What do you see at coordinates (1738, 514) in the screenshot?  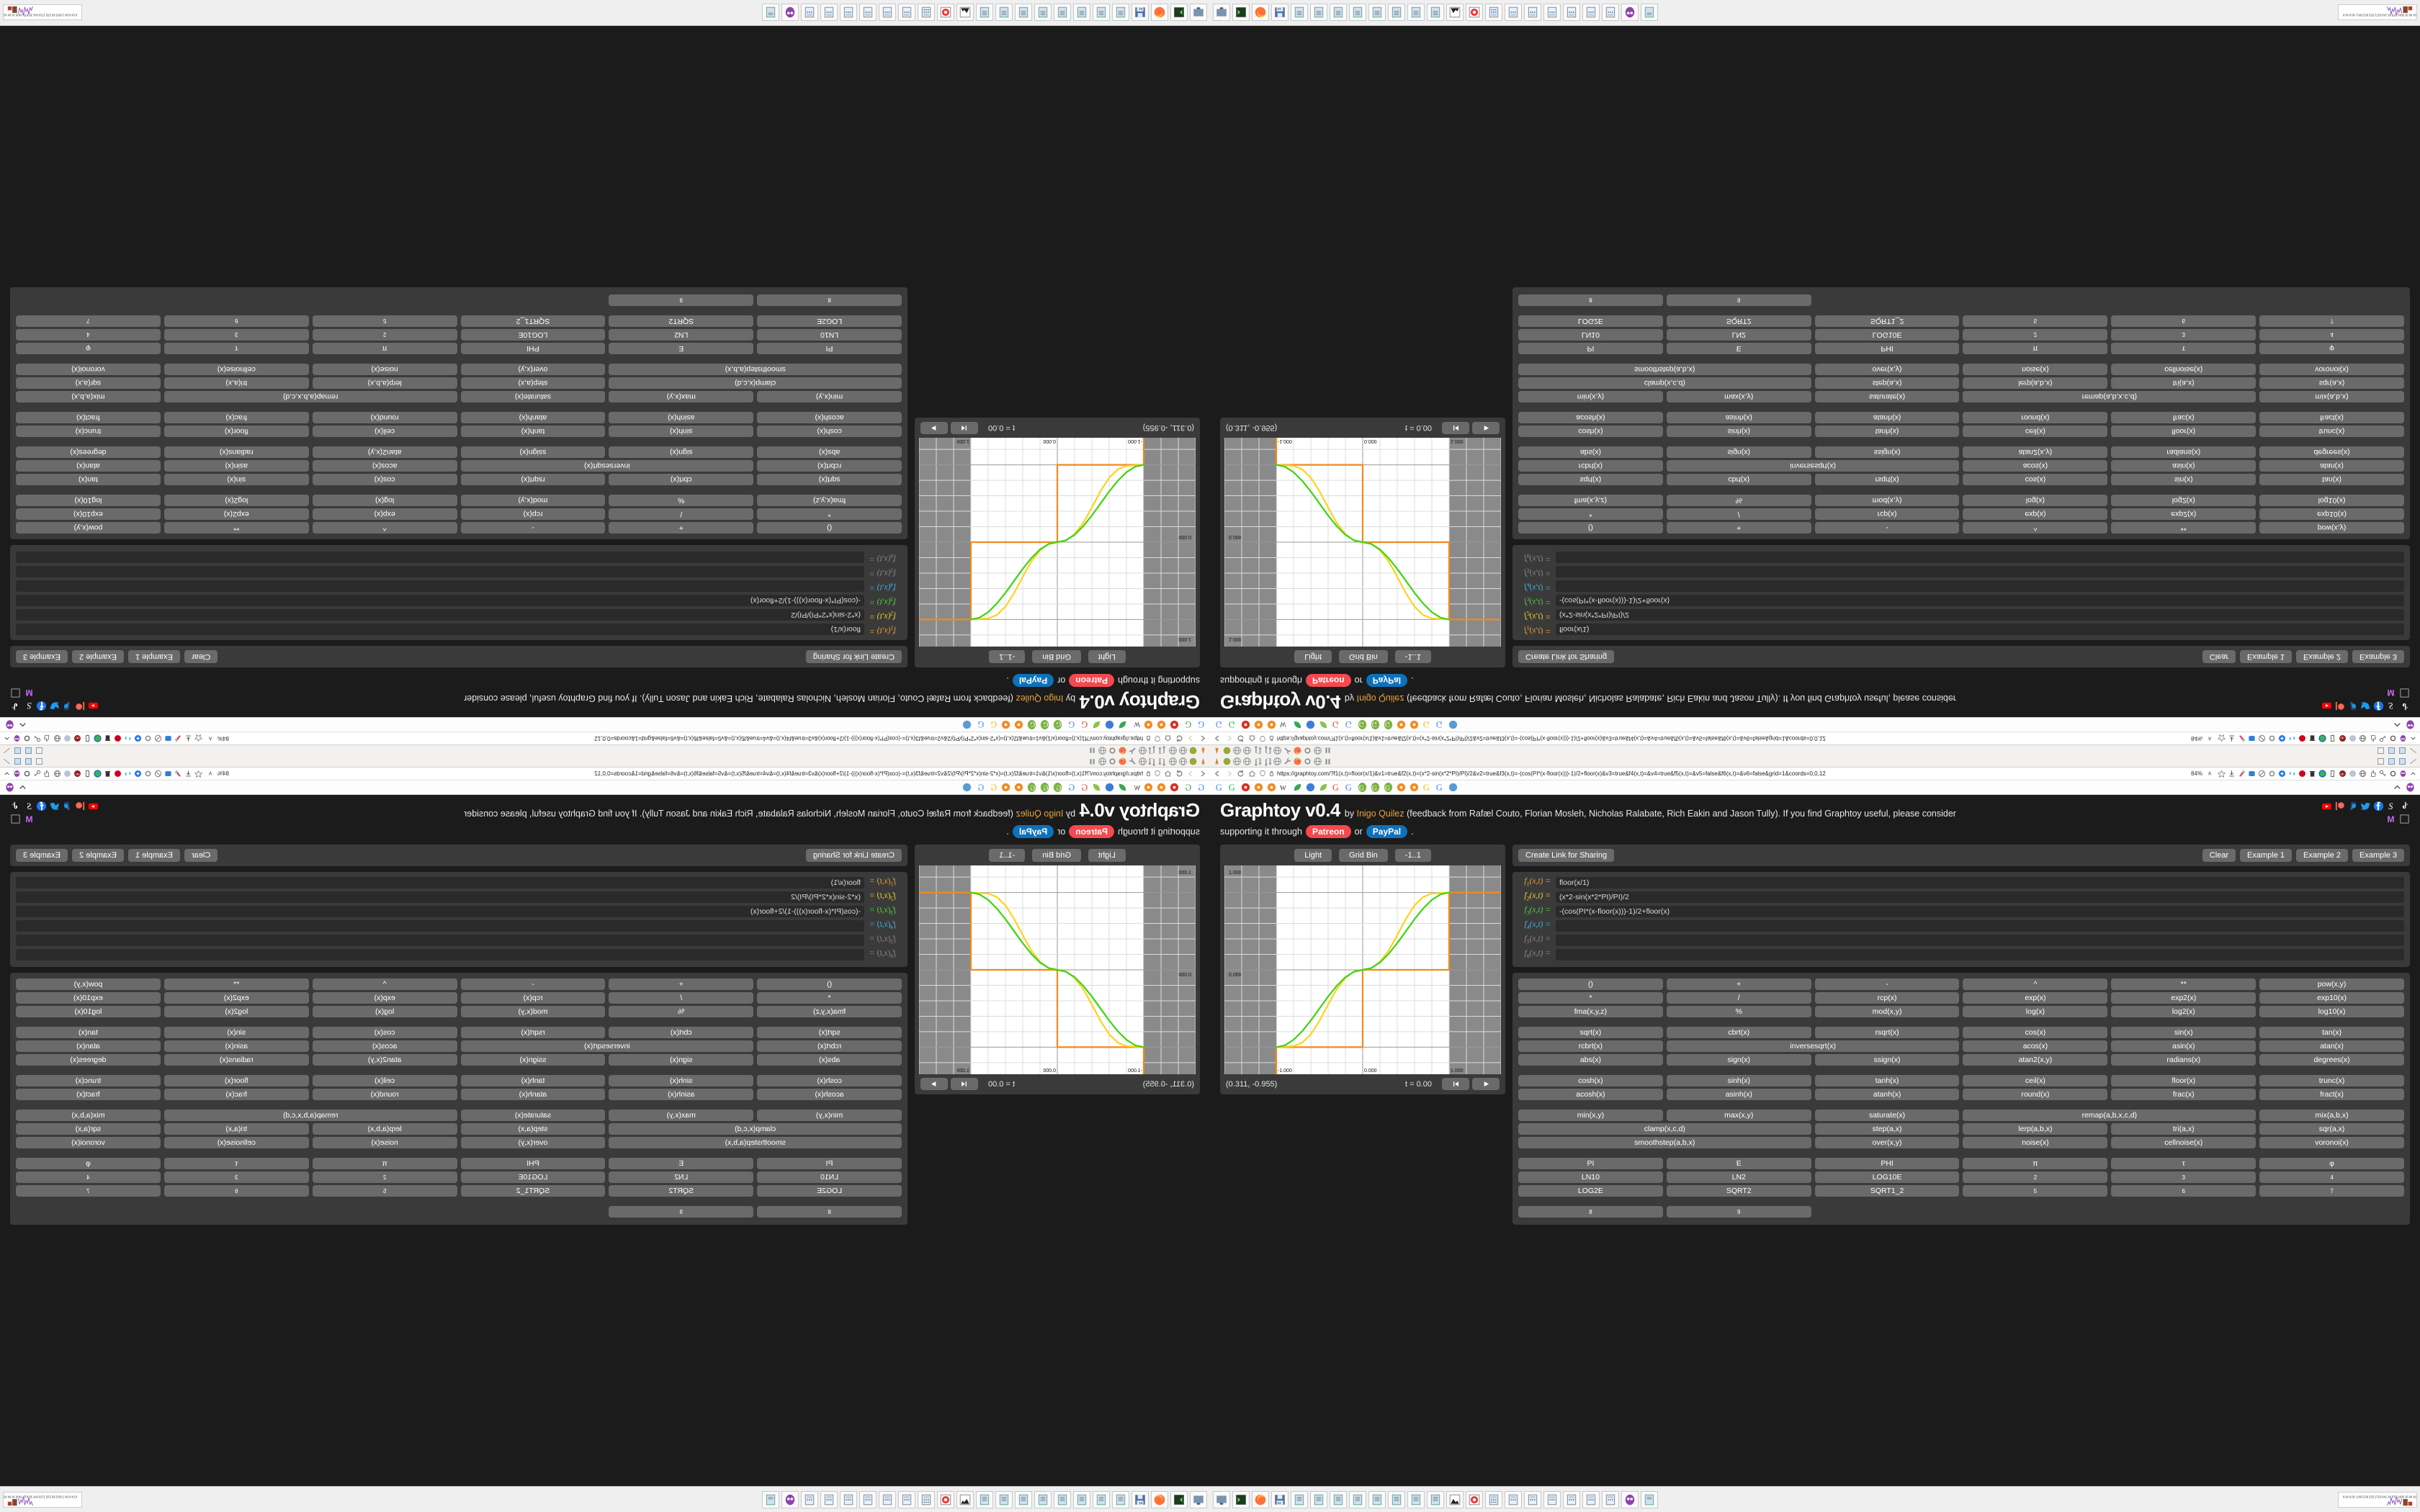 I see `func-button-: /` at bounding box center [1738, 514].